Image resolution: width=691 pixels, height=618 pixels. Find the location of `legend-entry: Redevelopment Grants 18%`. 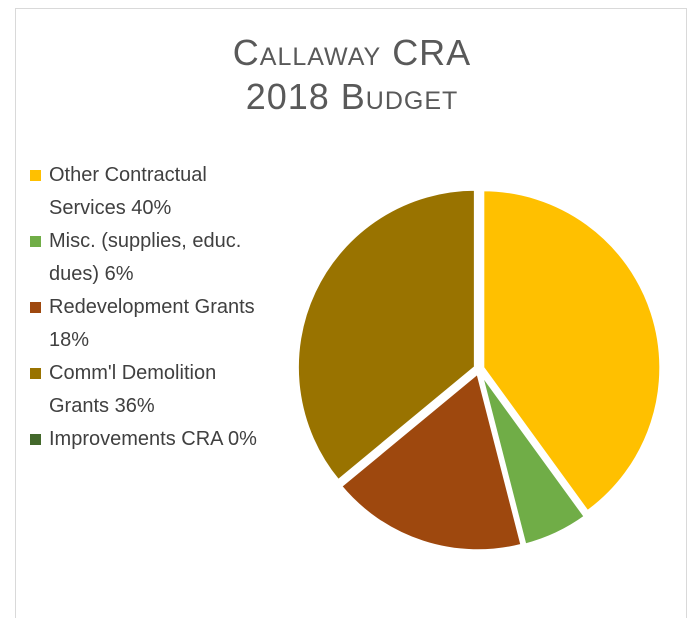

legend-entry: Redevelopment Grants 18% is located at coordinates (152, 324).